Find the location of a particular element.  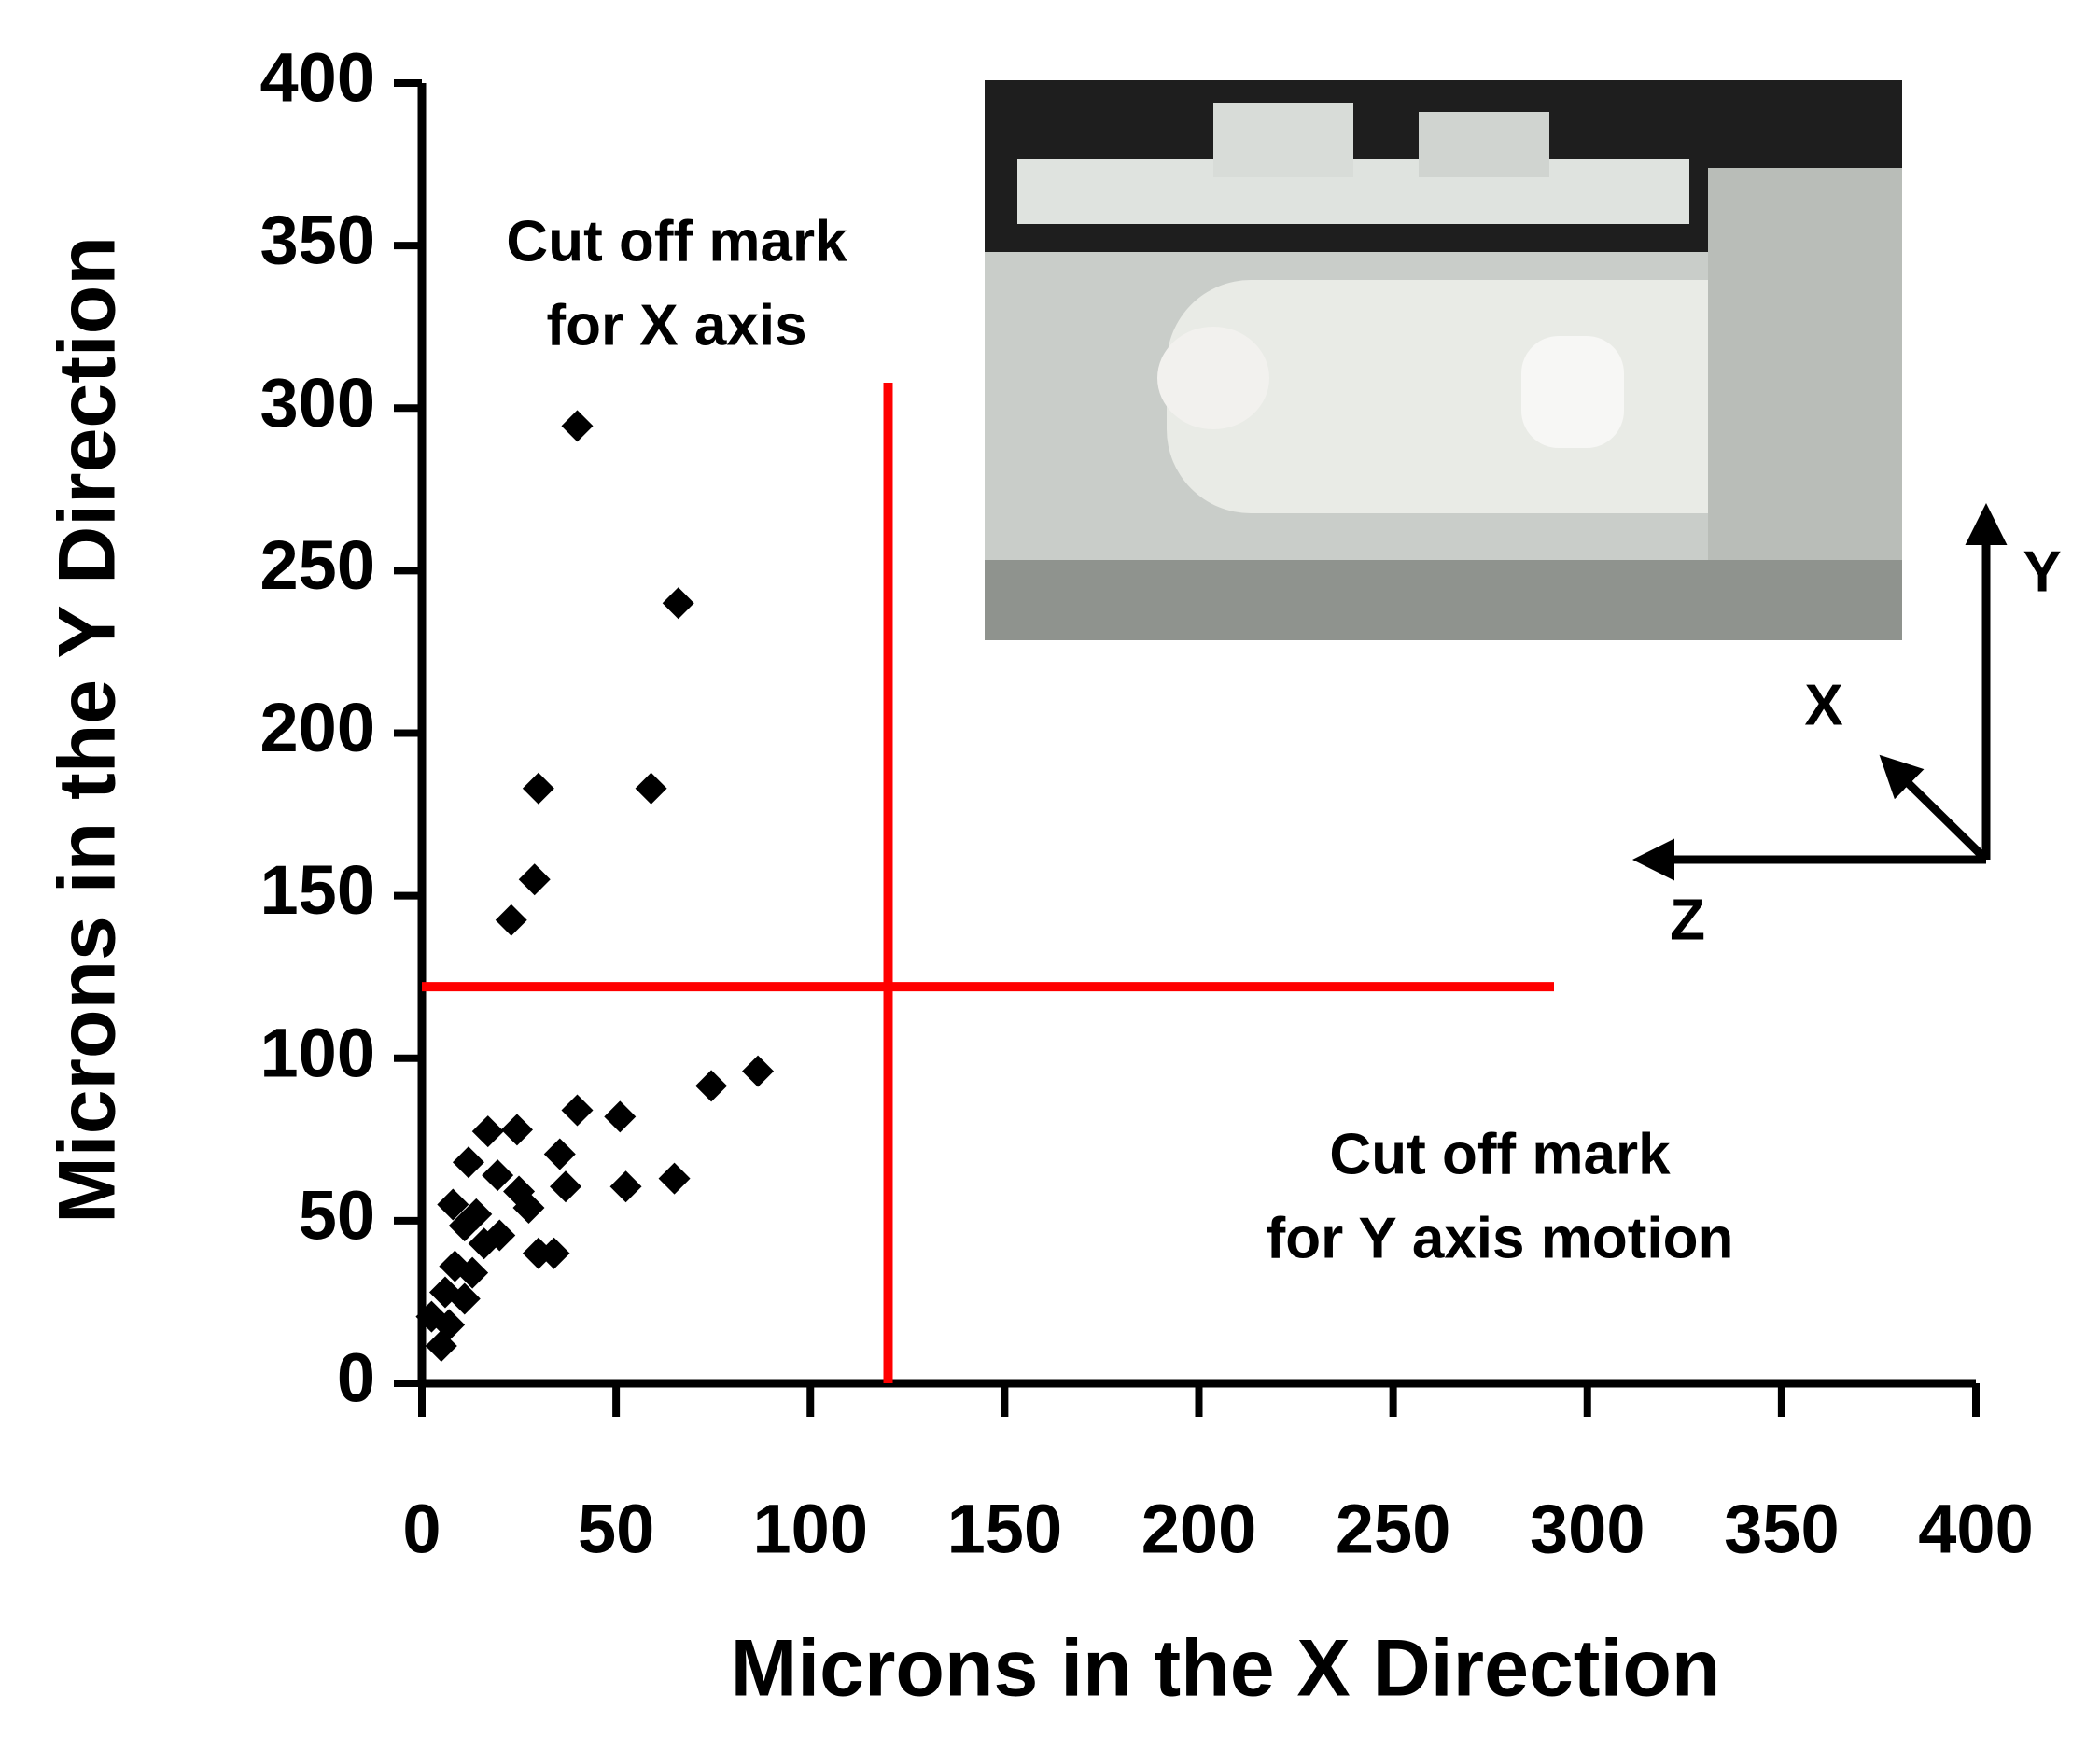

y-tick-label: 250 is located at coordinates (317, 565).